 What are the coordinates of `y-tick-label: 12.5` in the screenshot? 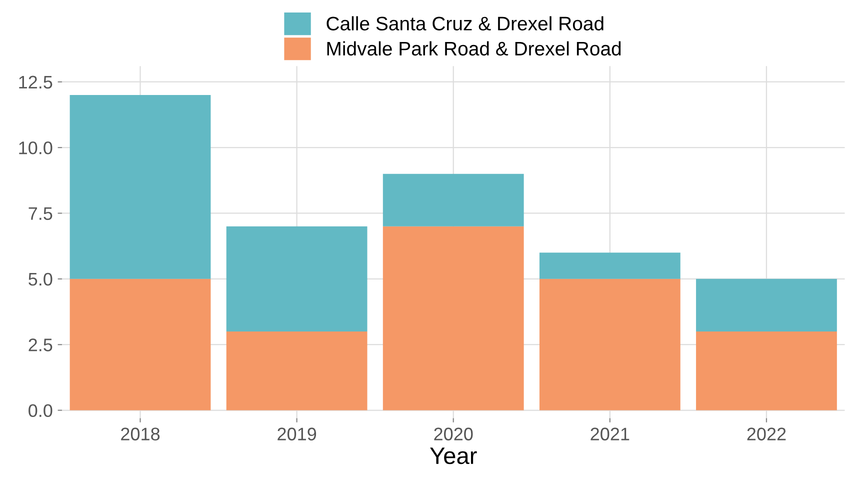 It's located at (35, 82).